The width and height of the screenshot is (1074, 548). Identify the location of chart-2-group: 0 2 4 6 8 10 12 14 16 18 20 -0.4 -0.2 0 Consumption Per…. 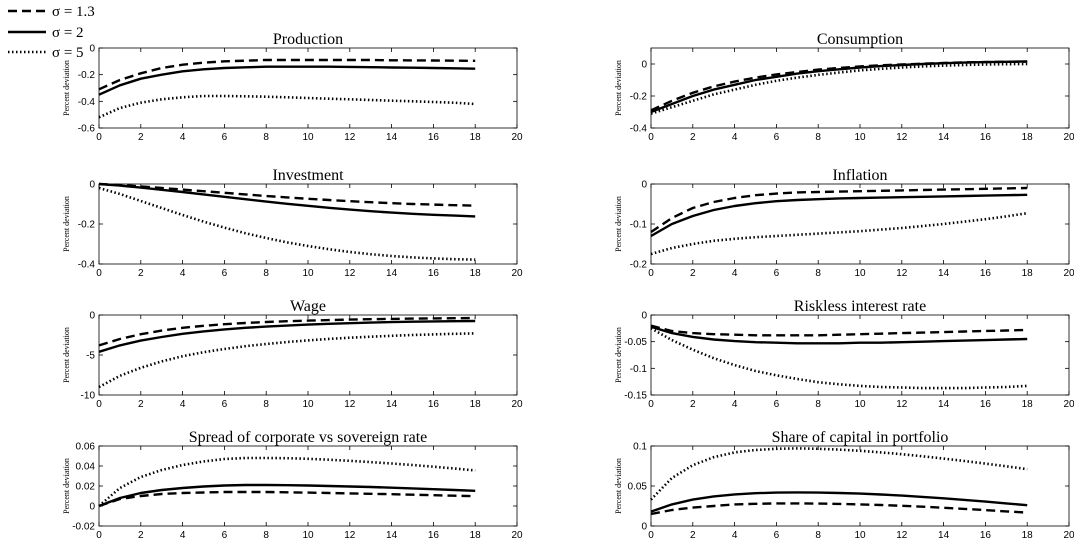
(844, 87).